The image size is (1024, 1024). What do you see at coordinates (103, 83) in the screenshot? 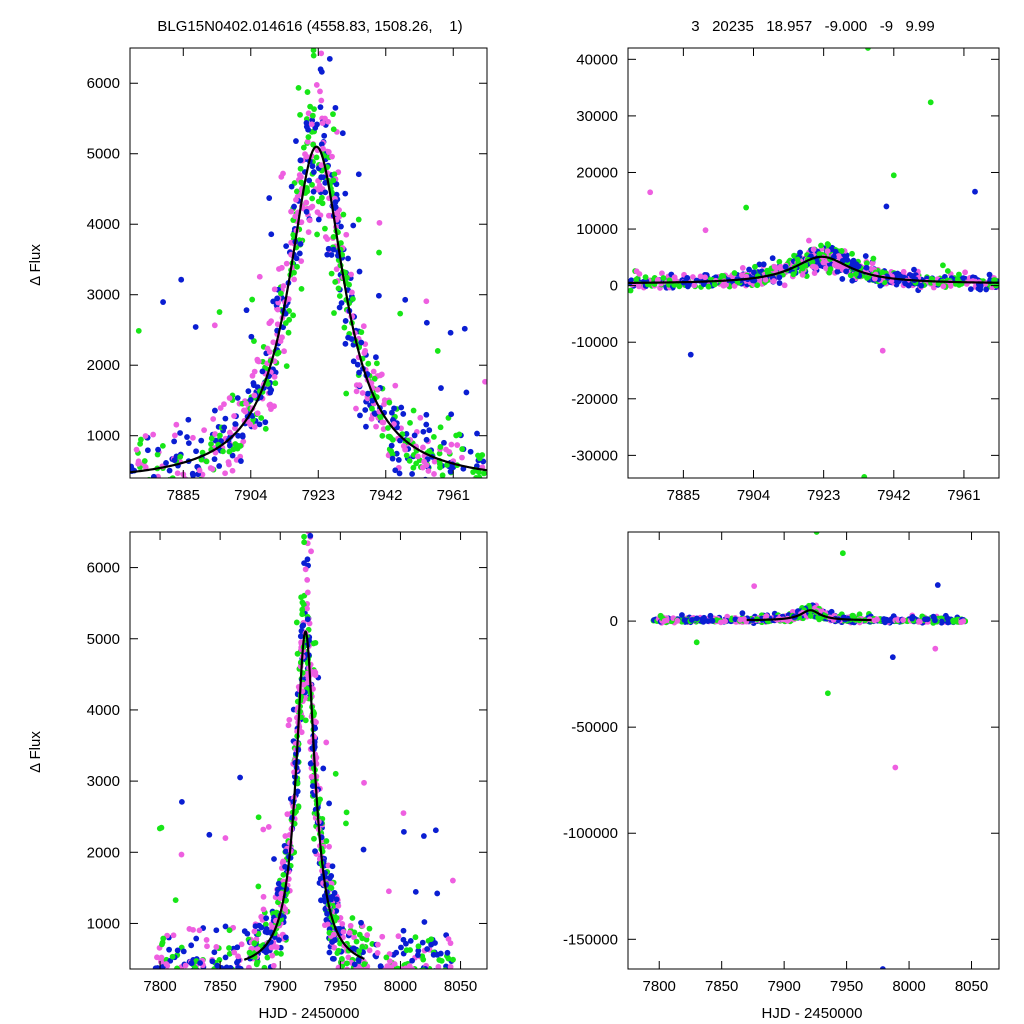
I see `y-tick-label: 6000` at bounding box center [103, 83].